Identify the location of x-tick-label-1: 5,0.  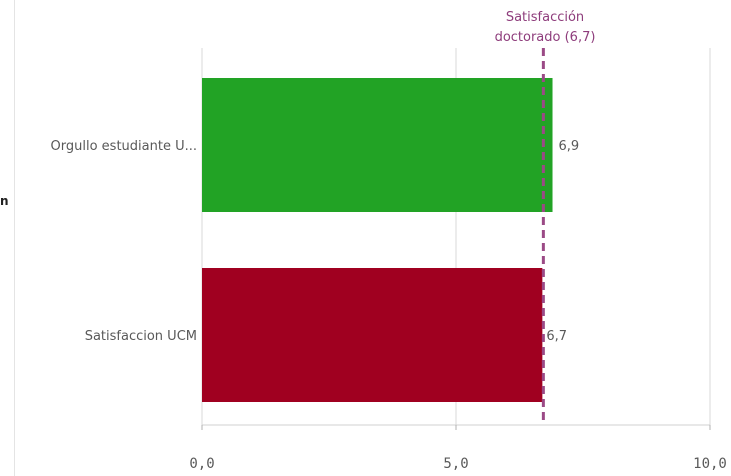
(455, 464).